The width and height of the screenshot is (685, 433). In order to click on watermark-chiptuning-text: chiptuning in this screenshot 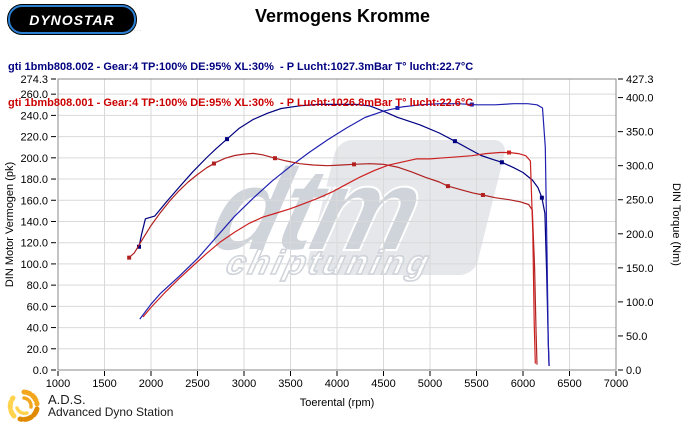, I will do `click(329, 262)`.